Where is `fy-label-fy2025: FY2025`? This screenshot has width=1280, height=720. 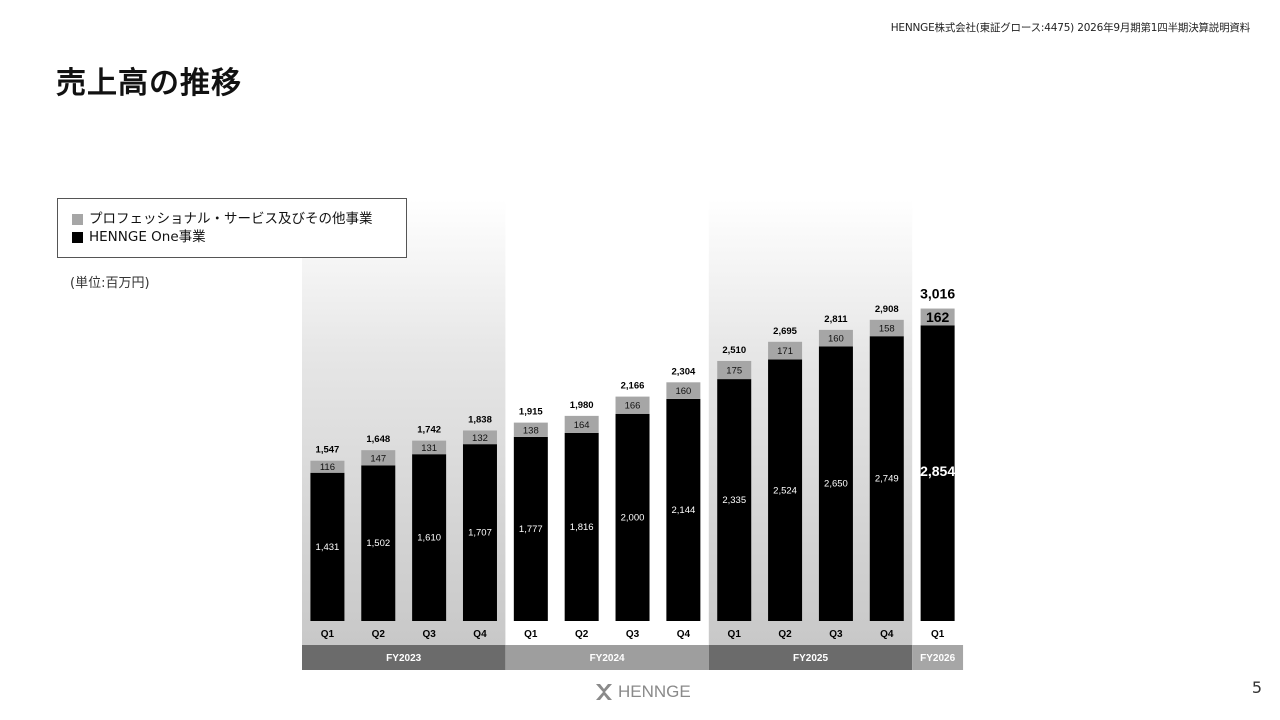 fy-label-fy2025: FY2025 is located at coordinates (810, 658).